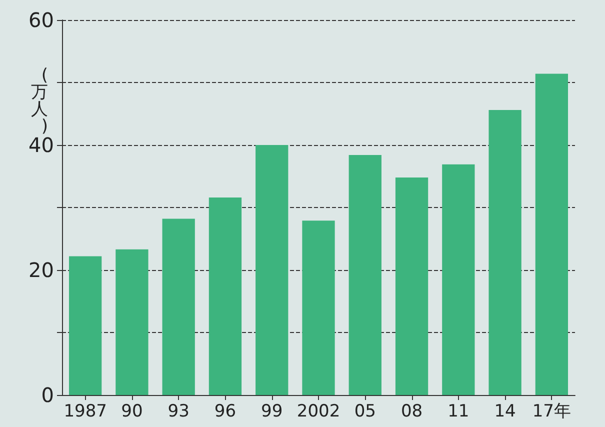 The width and height of the screenshot is (605, 427). What do you see at coordinates (272, 412) in the screenshot?
I see `x-tick-label: 99` at bounding box center [272, 412].